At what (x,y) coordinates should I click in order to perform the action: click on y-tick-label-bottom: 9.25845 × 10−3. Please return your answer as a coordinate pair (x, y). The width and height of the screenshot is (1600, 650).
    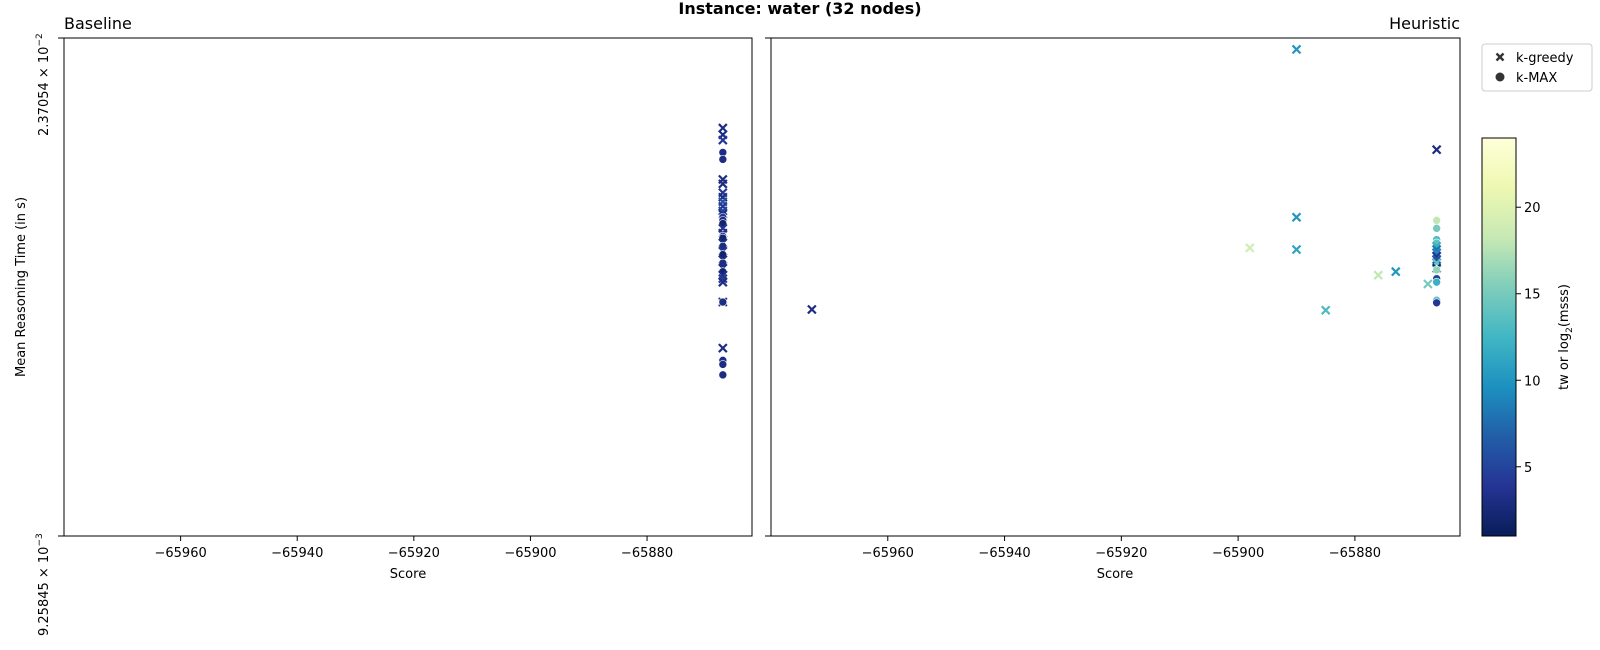
    Looking at the image, I should click on (43, 584).